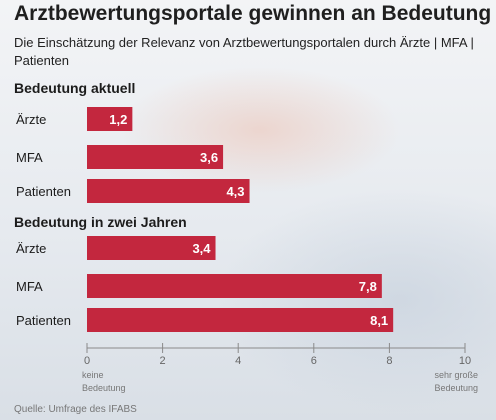  Describe the element at coordinates (104, 388) in the screenshot. I see `axis-min-label: Bedeutung` at that location.